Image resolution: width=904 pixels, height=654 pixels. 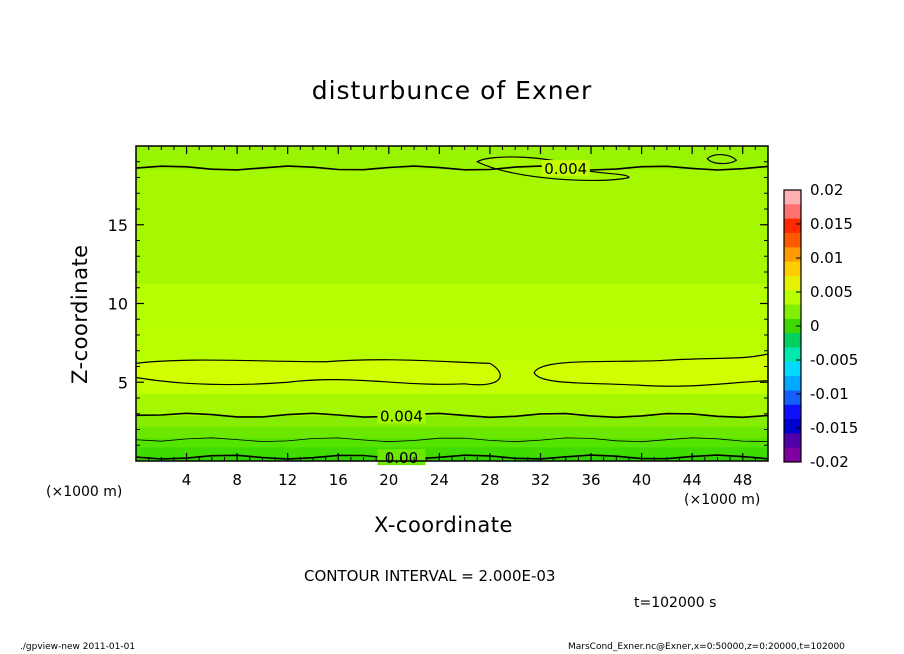 What do you see at coordinates (187, 480) in the screenshot?
I see `x-tick-label-4: 4` at bounding box center [187, 480].